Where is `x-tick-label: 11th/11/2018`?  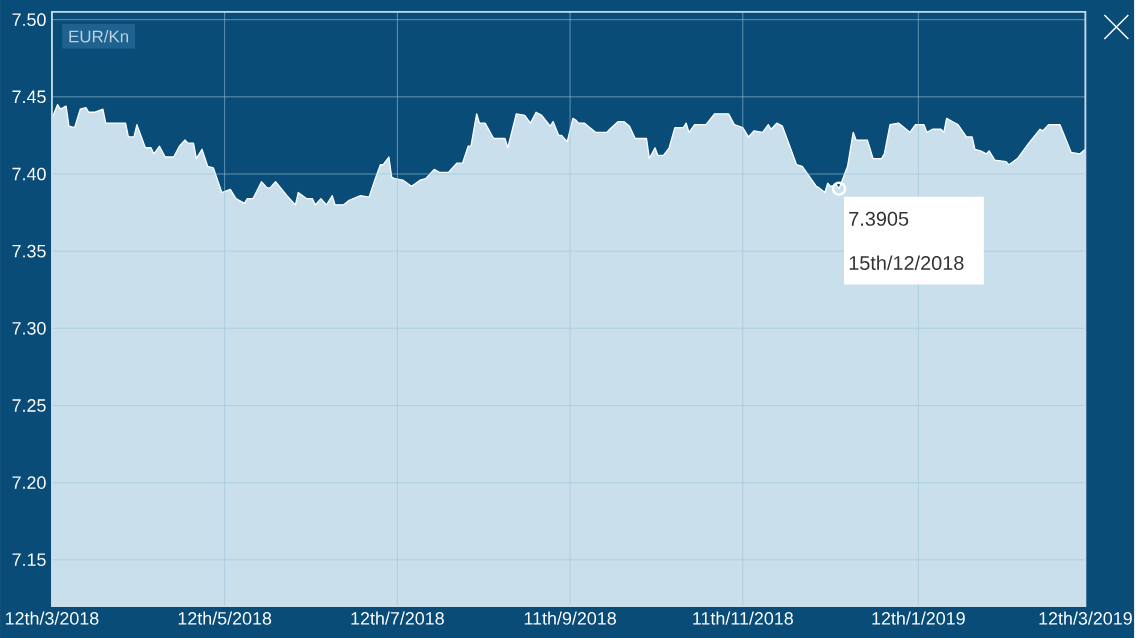
x-tick-label: 11th/11/2018 is located at coordinates (743, 618).